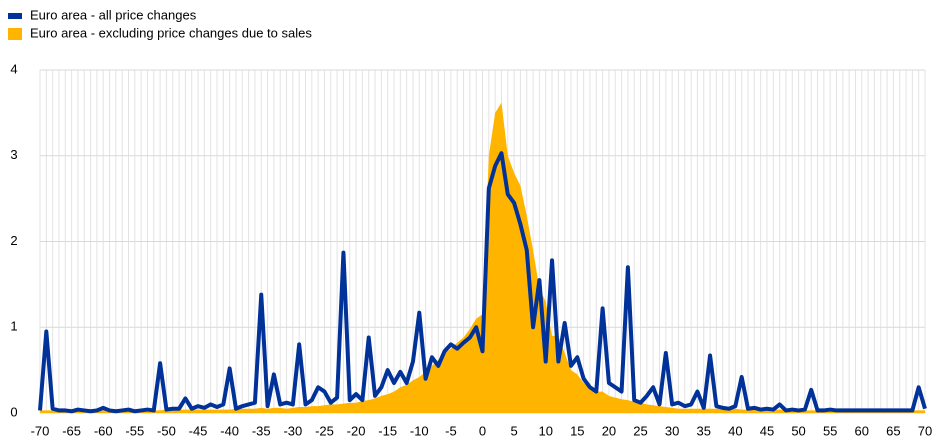 The image size is (936, 441). Describe the element at coordinates (735, 430) in the screenshot. I see `x-tick-label: 40` at that location.